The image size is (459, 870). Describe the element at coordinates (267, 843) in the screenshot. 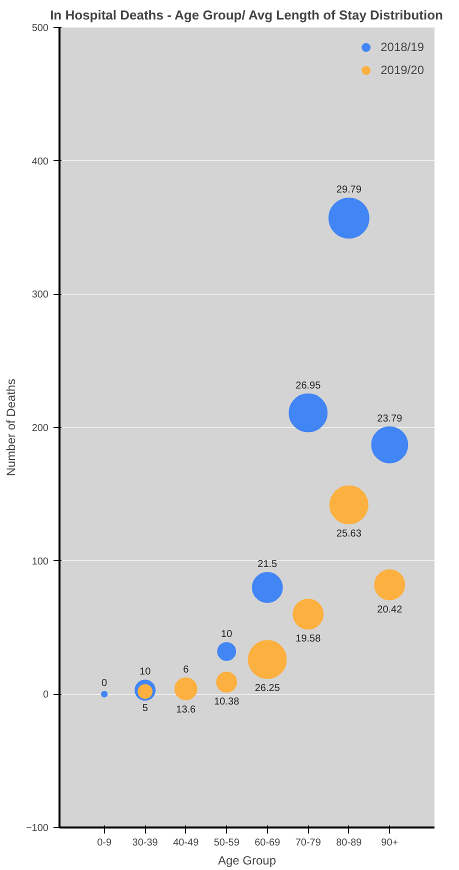

I see `x-tick-label: 60-69` at that location.